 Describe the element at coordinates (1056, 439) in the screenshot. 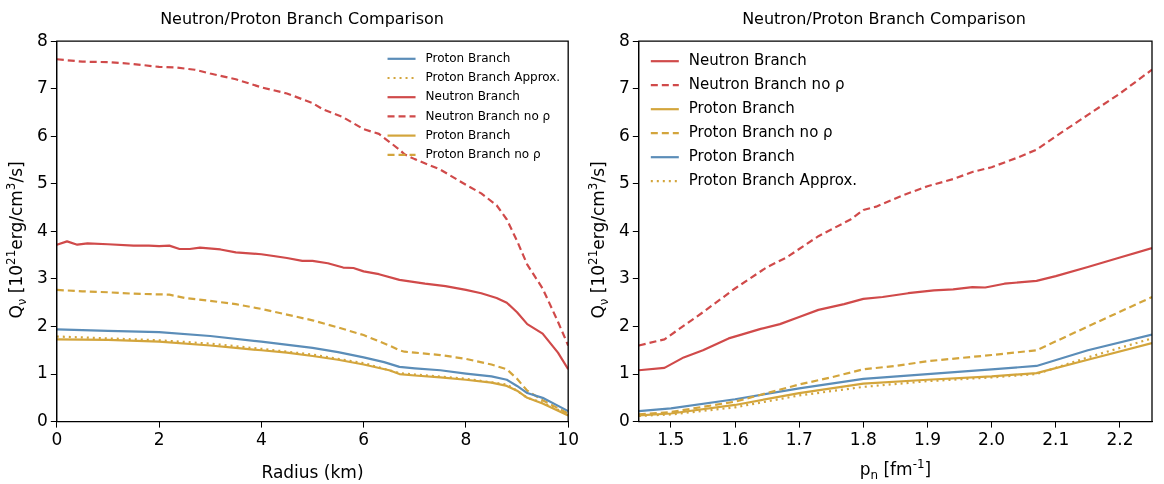

I see `x-tick-label: 2.1` at that location.